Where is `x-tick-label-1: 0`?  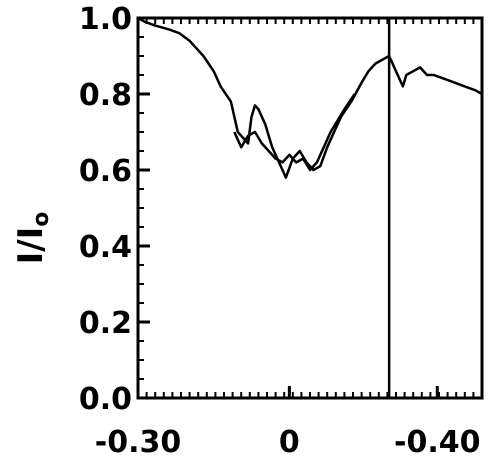 x-tick-label-1: 0 is located at coordinates (289, 442).